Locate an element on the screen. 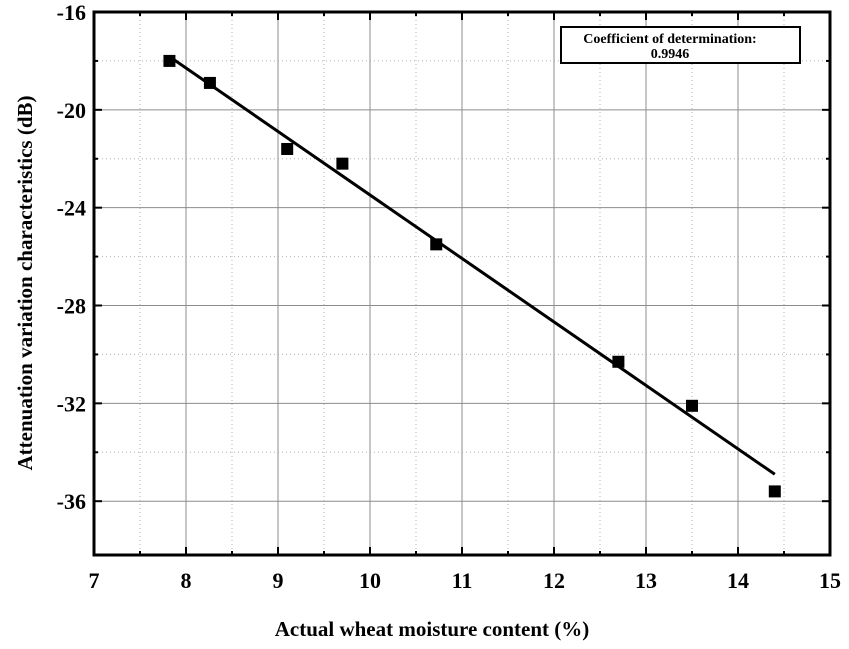  y-tick-label: -24 is located at coordinates (71, 208).